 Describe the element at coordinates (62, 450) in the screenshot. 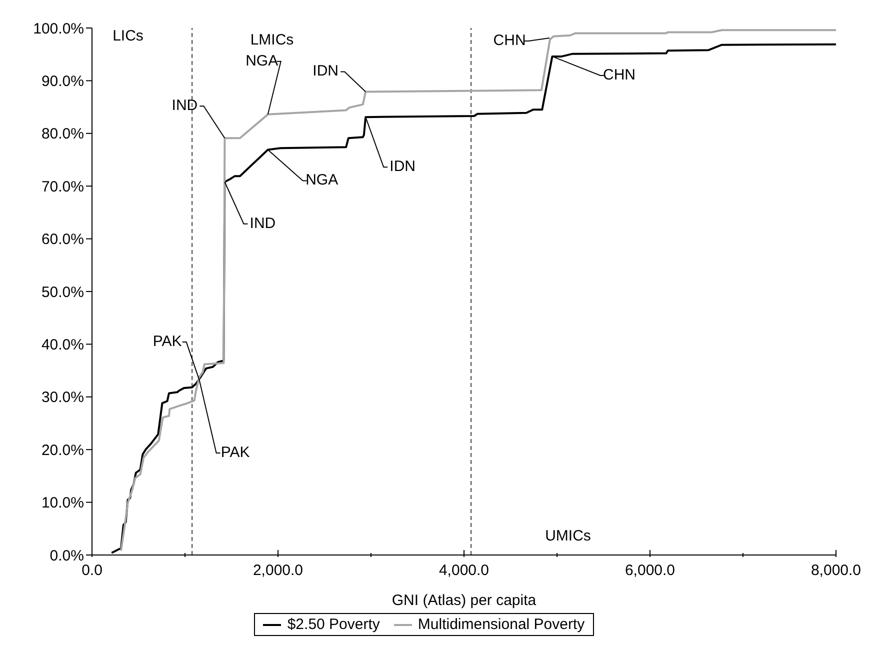

I see `y-tick-label: 20.0%` at that location.